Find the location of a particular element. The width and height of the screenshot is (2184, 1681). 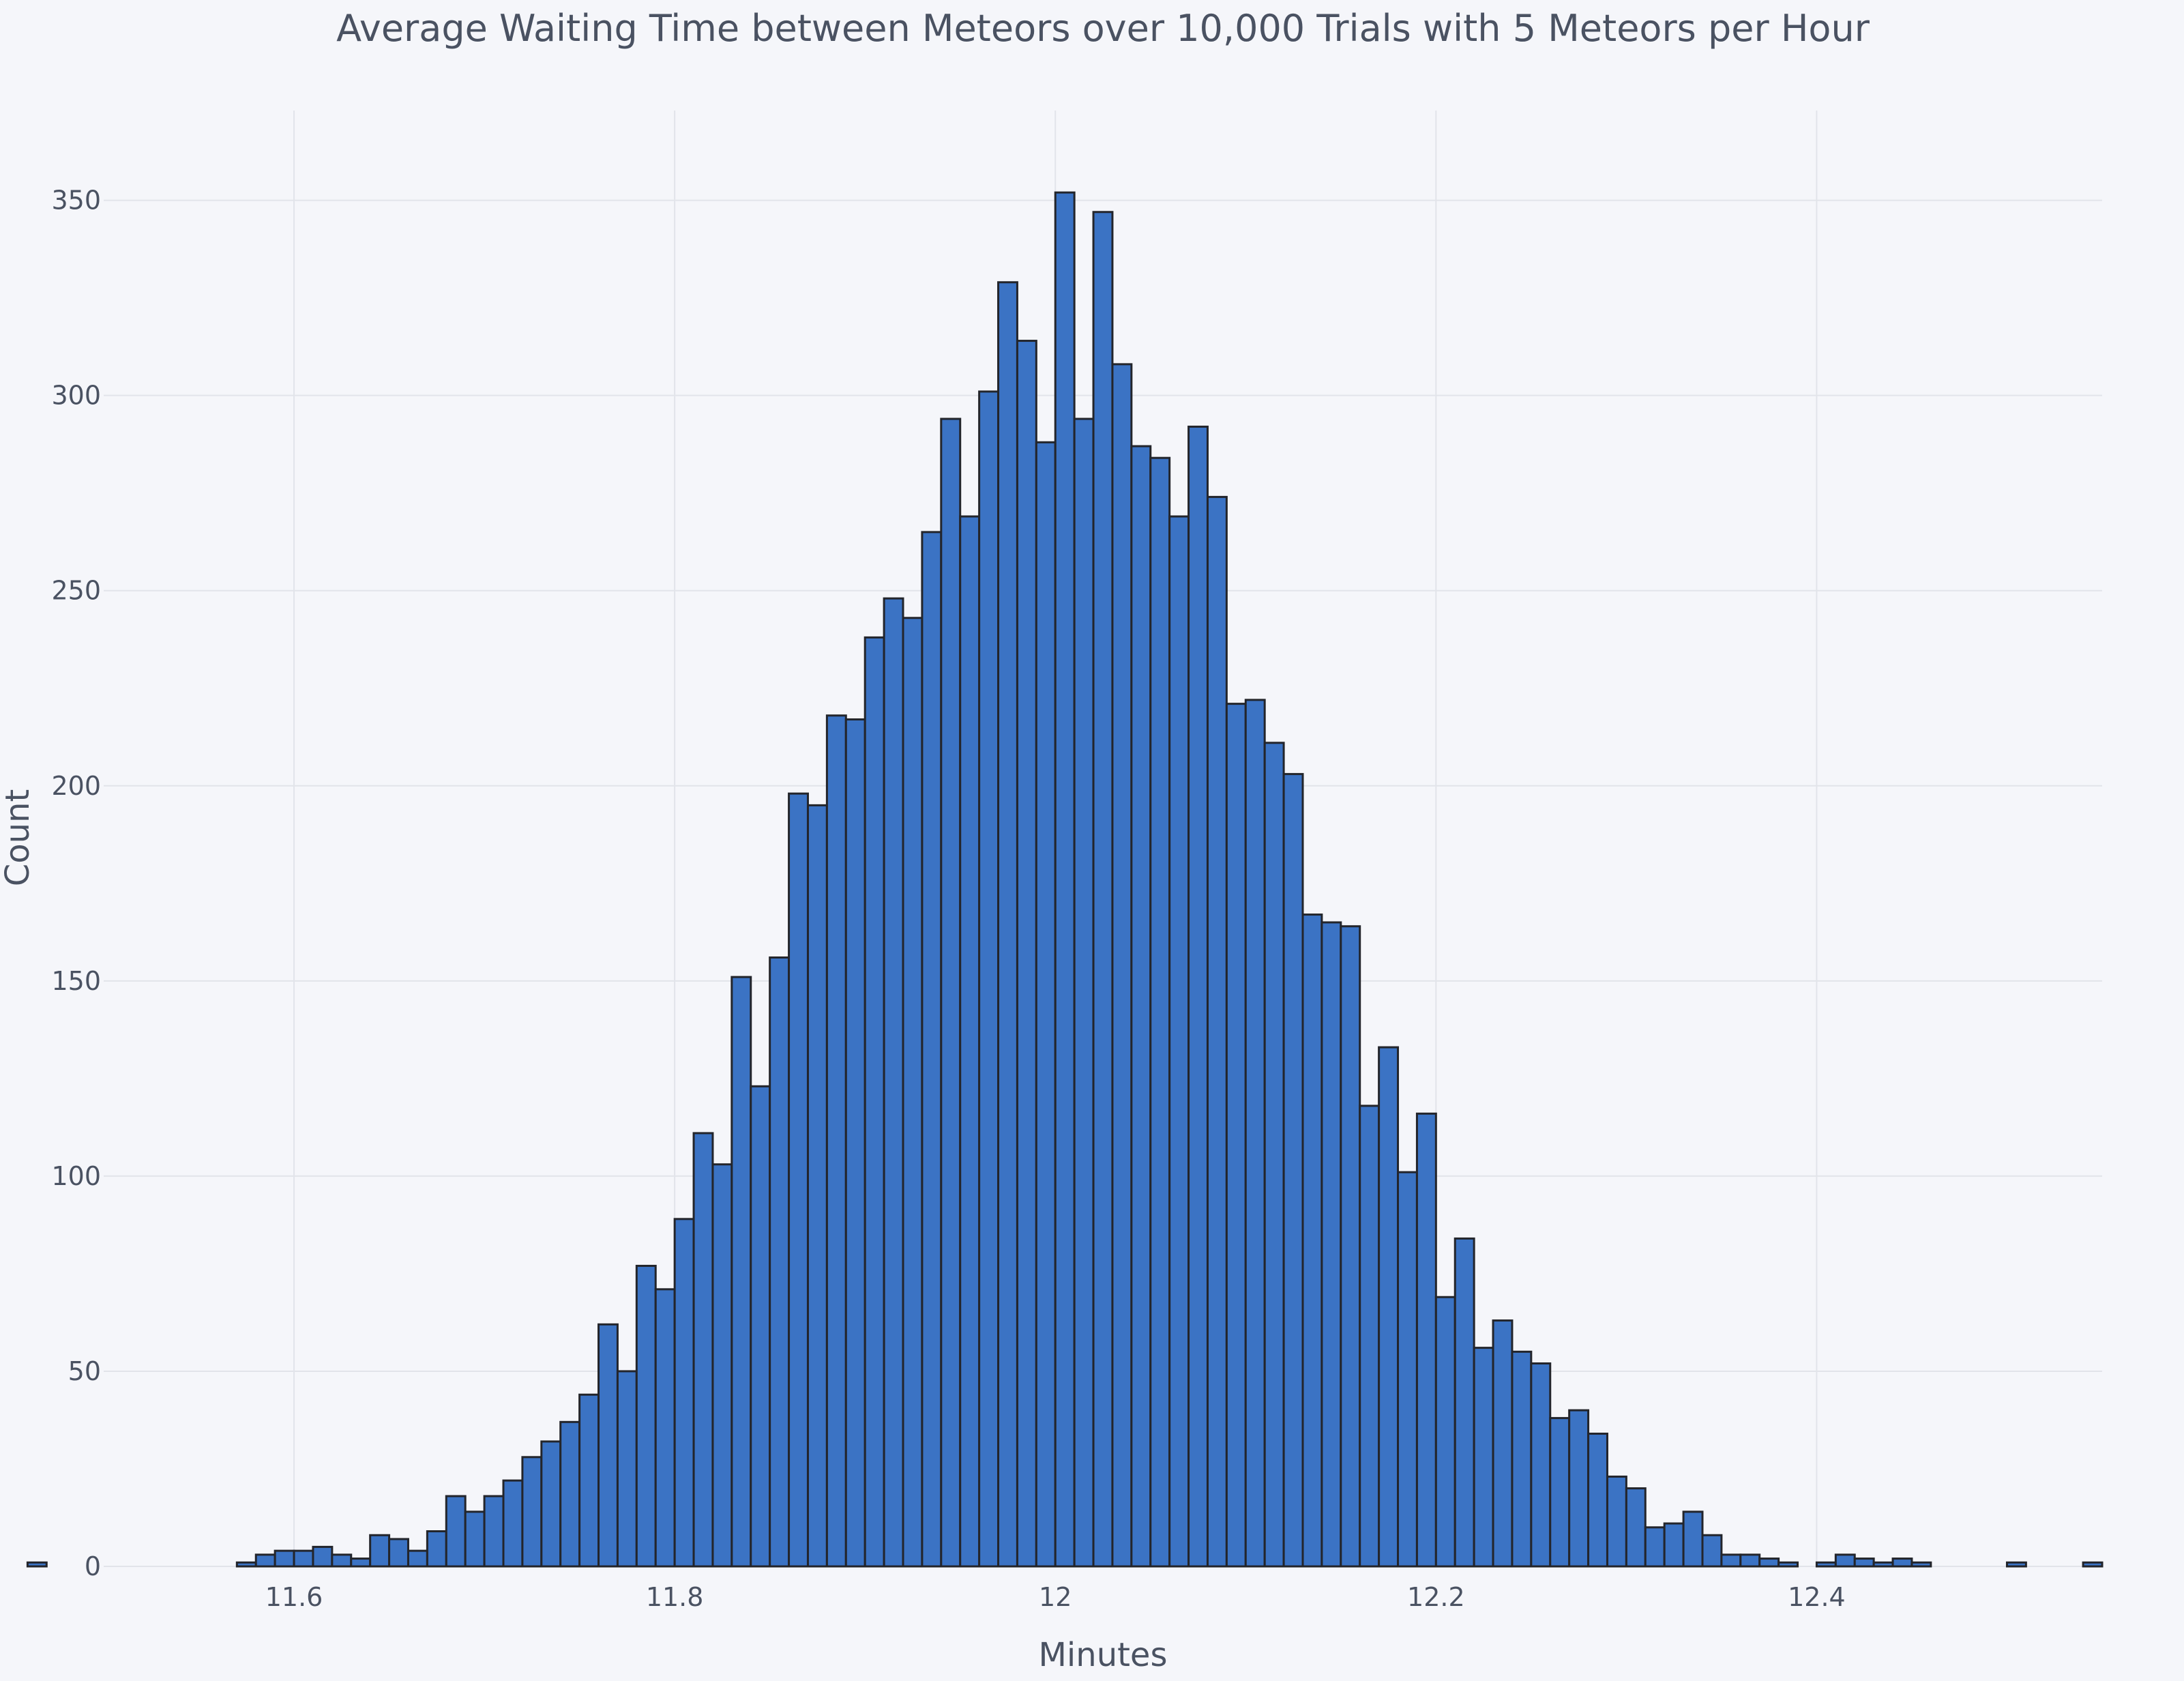

x-axis-ticks: 11.6 11.8 12 12.2 12.4 is located at coordinates (1055, 1597).